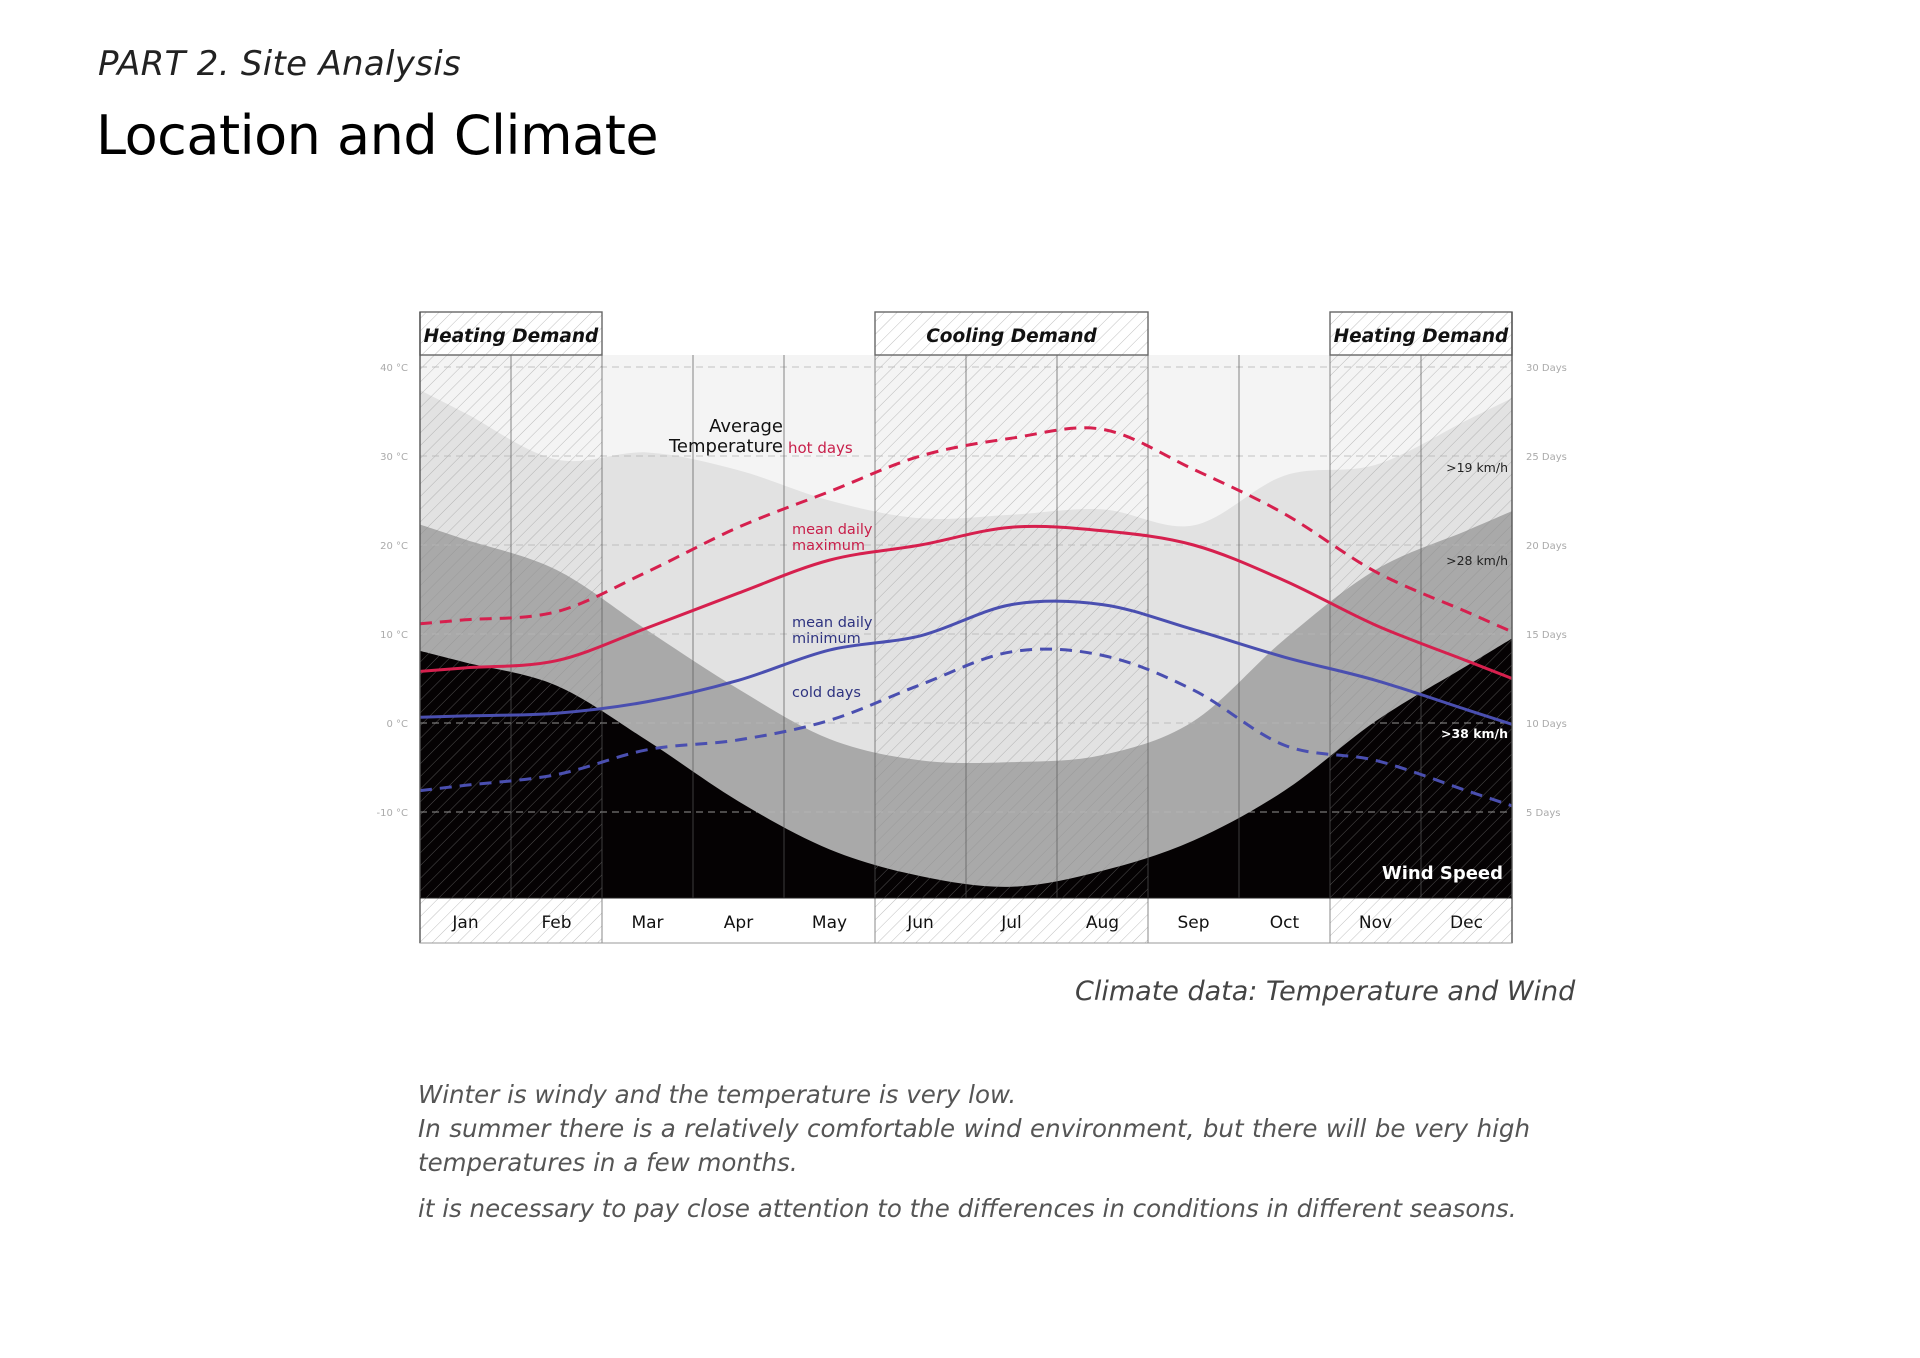  What do you see at coordinates (377, 135) in the screenshot?
I see `page-title: Location and Climate` at bounding box center [377, 135].